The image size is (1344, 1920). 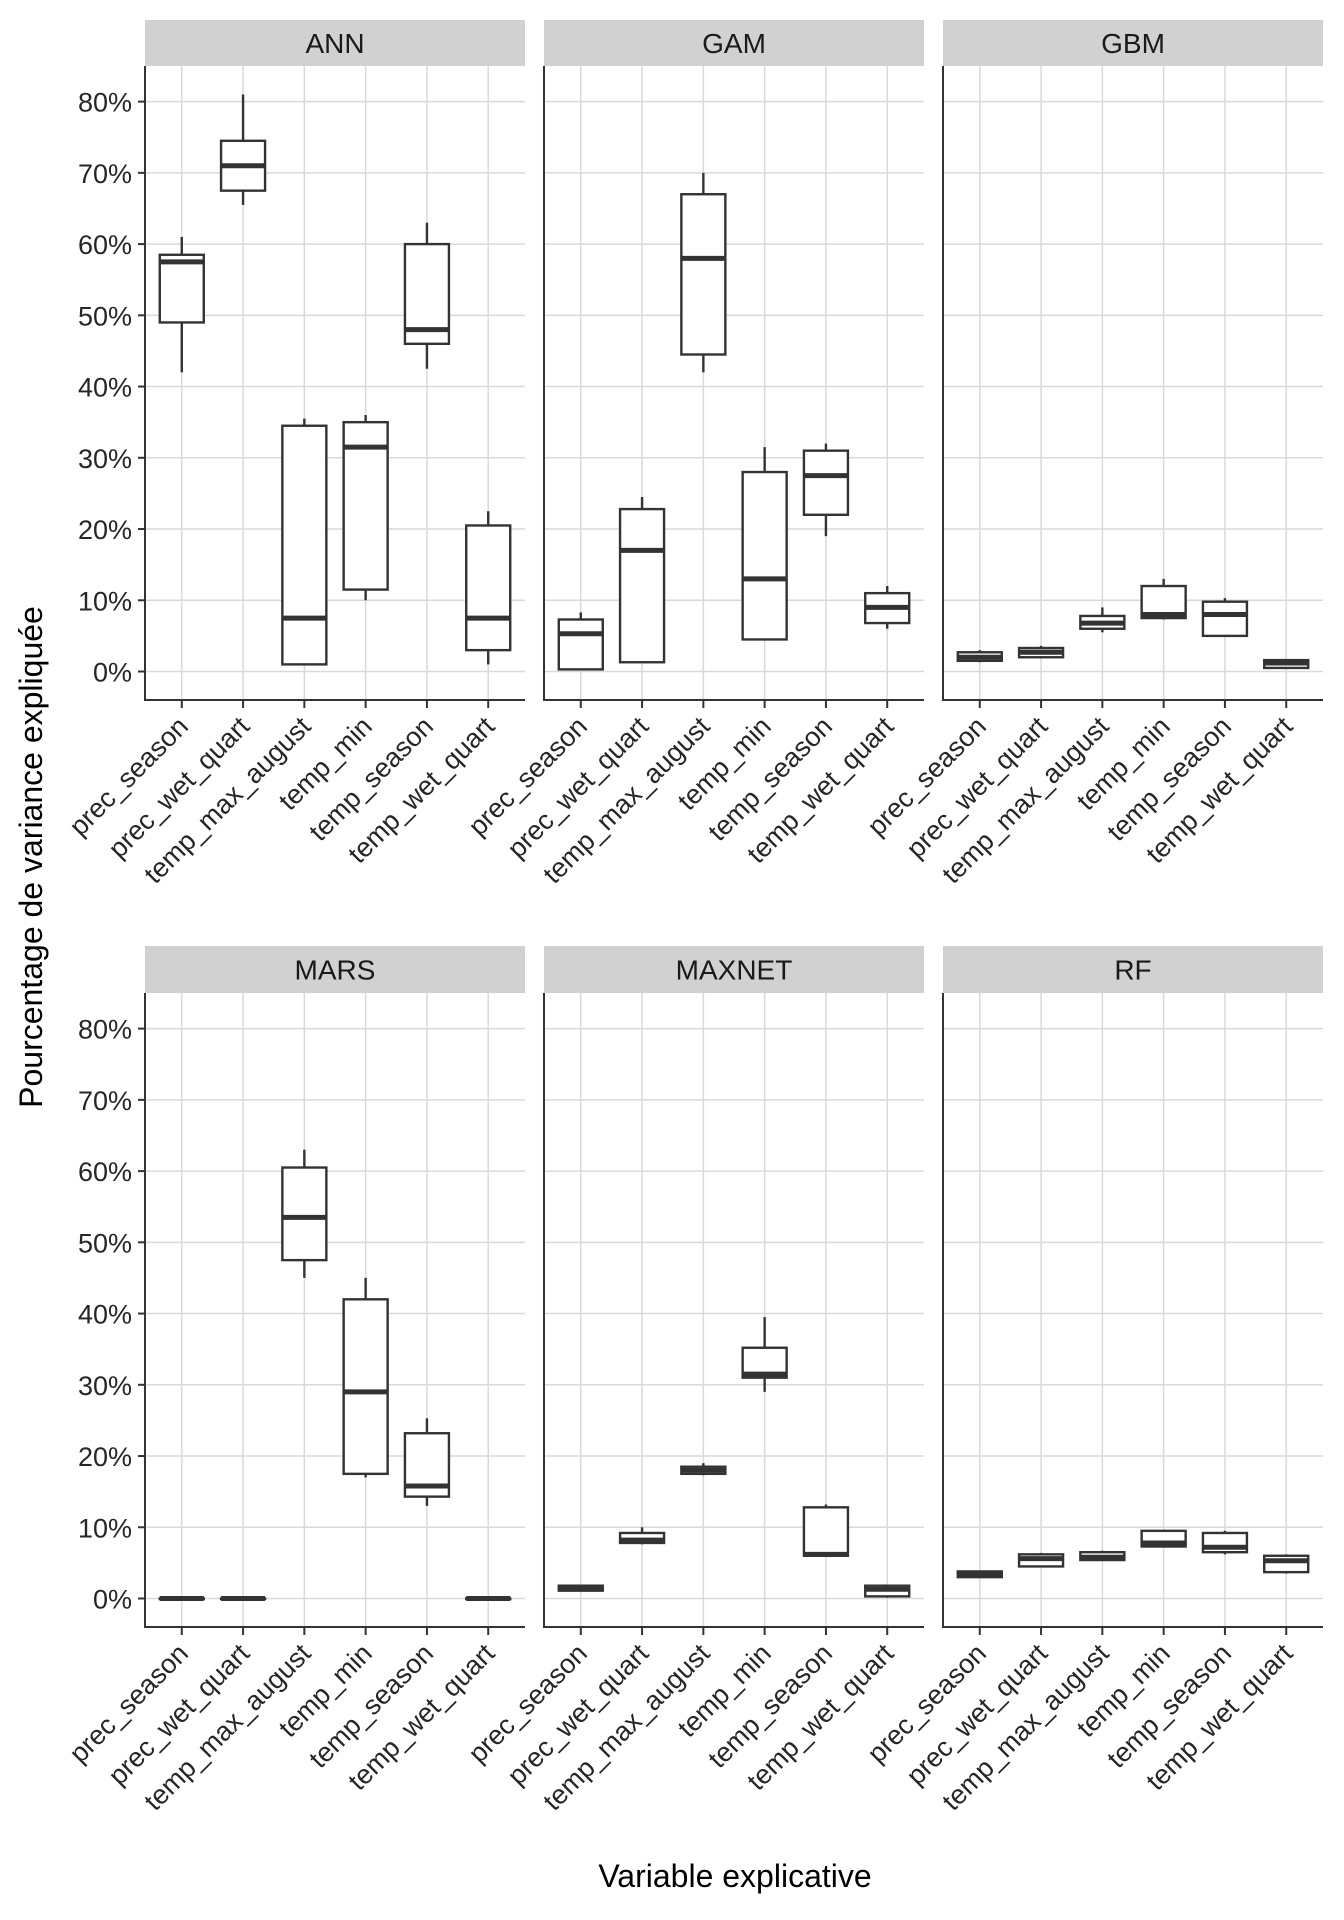 I want to click on box-maxnet-temp-season, so click(x=826, y=1531).